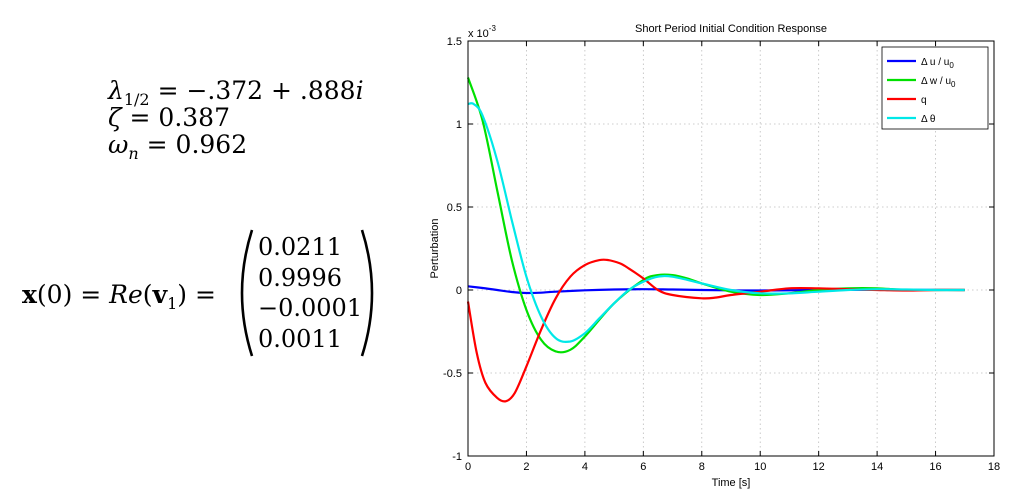  I want to click on x-tick-label: 2, so click(526, 467).